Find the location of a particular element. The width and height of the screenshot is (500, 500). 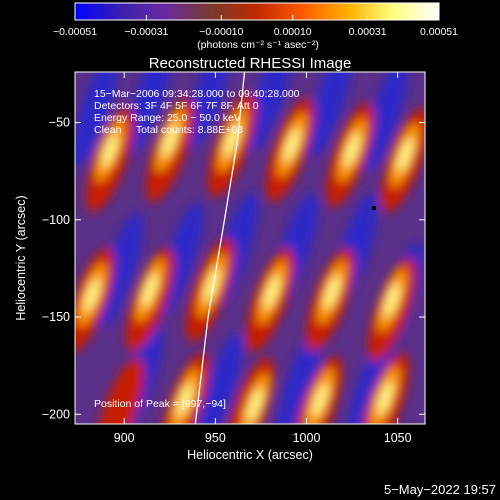

y-axis-label: Heliocentric Y (arcsec) is located at coordinates (21, 257).